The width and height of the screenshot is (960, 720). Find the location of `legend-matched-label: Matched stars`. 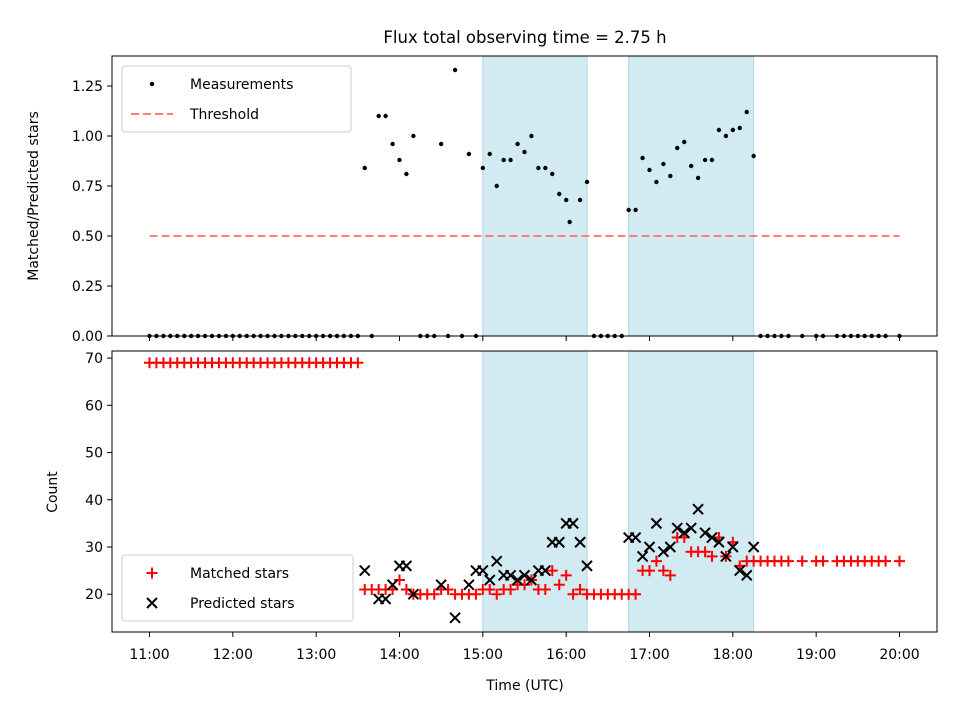

legend-matched-label: Matched stars is located at coordinates (239, 574).